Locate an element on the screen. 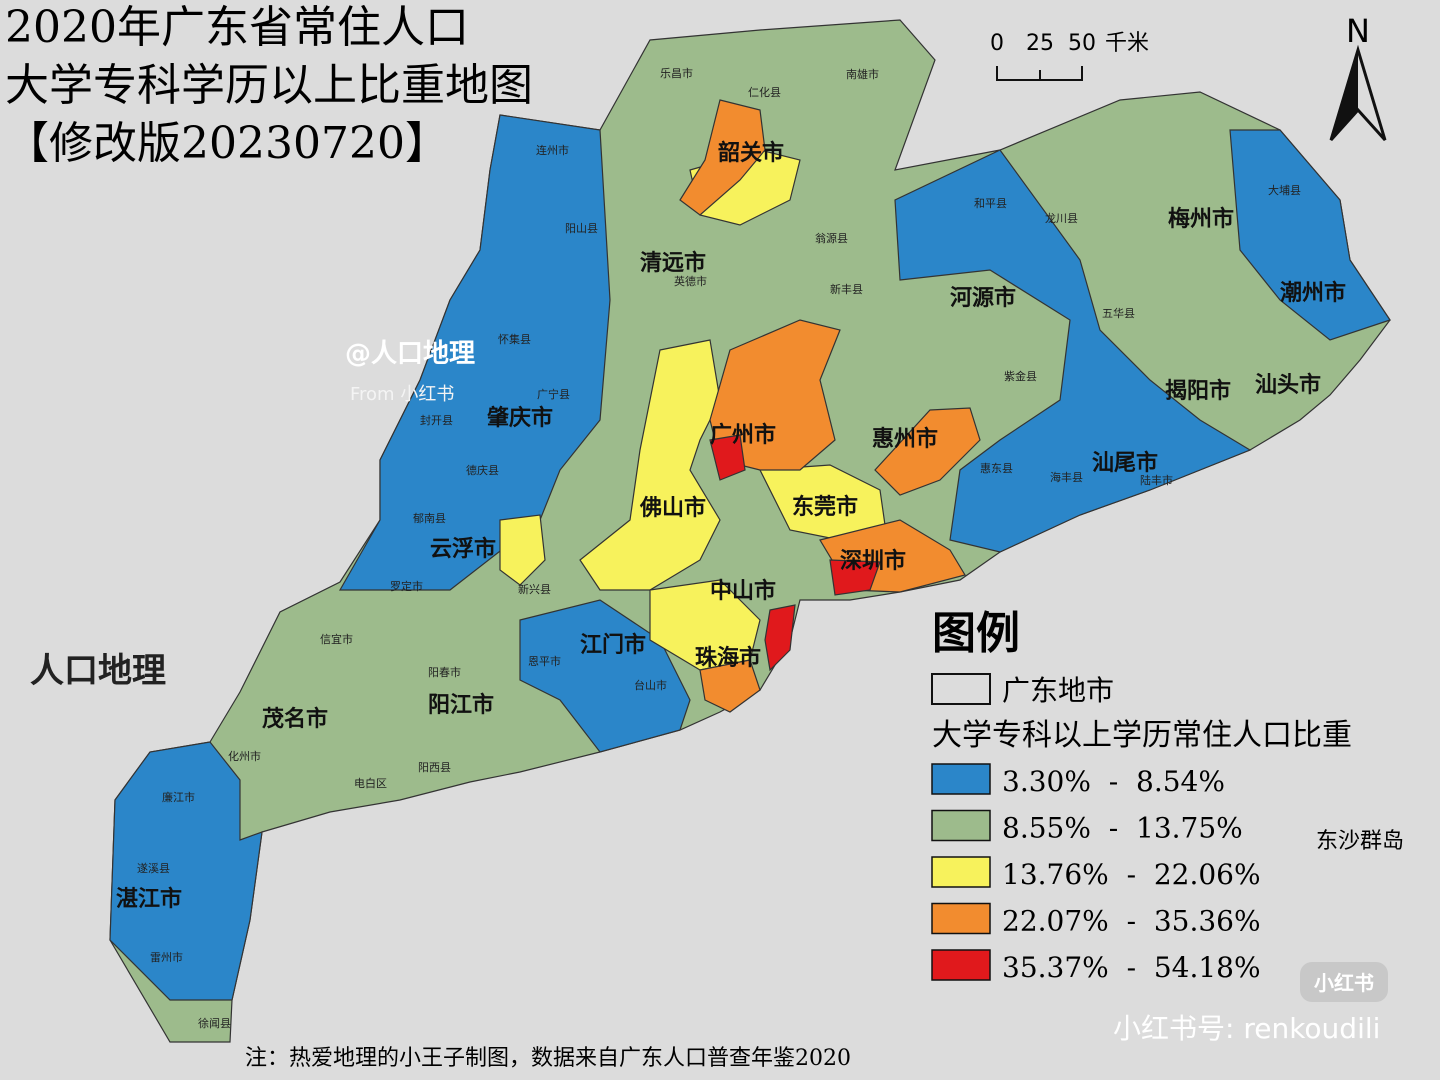  class-5-regions is located at coordinates (795, 553).